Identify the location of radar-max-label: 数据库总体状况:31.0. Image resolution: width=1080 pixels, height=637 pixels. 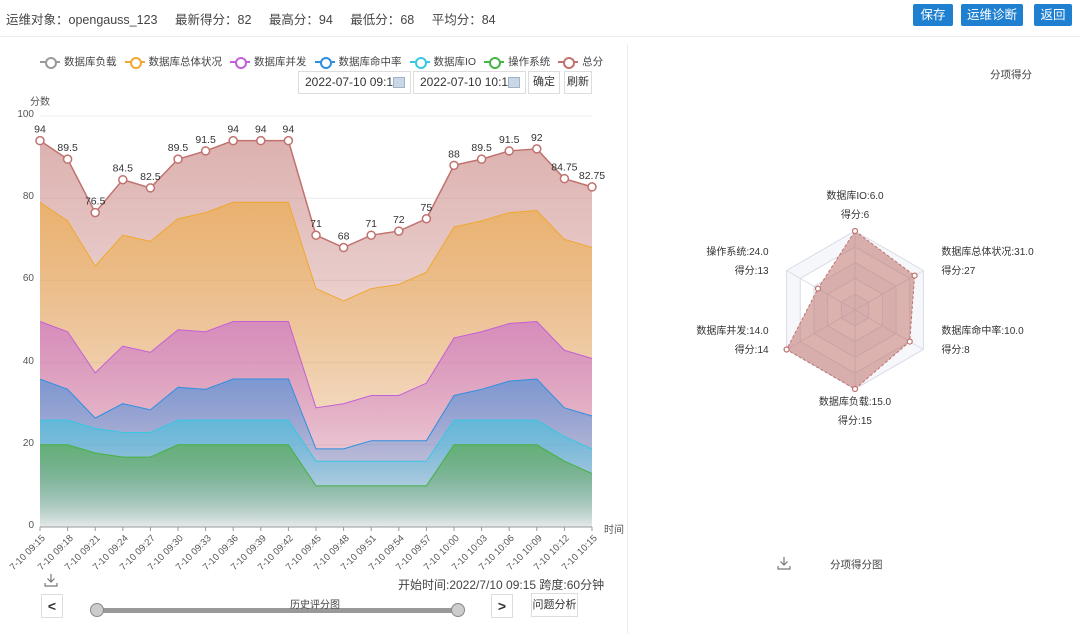
(987, 252).